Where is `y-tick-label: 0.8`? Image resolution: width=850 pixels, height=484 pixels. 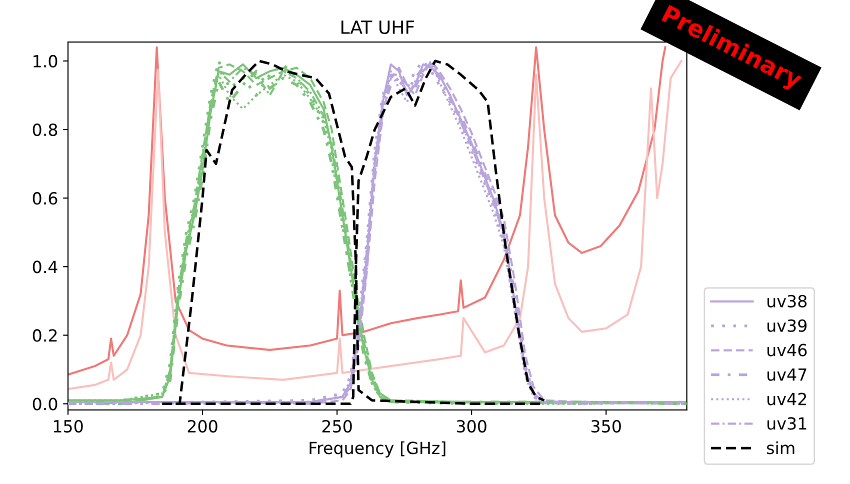 y-tick-label: 0.8 is located at coordinates (45, 129).